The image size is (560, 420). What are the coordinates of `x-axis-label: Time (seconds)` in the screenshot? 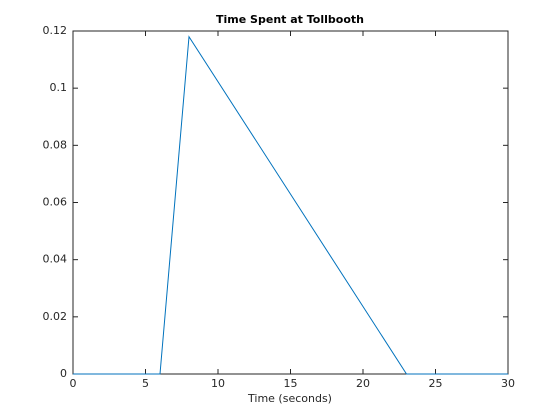 It's located at (289, 398).